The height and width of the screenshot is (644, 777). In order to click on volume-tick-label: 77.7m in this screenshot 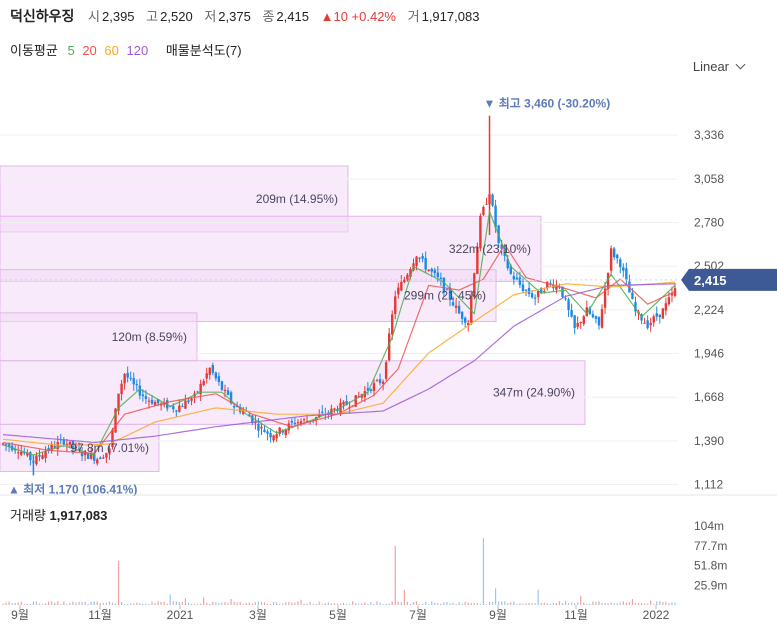, I will do `click(710, 546)`.